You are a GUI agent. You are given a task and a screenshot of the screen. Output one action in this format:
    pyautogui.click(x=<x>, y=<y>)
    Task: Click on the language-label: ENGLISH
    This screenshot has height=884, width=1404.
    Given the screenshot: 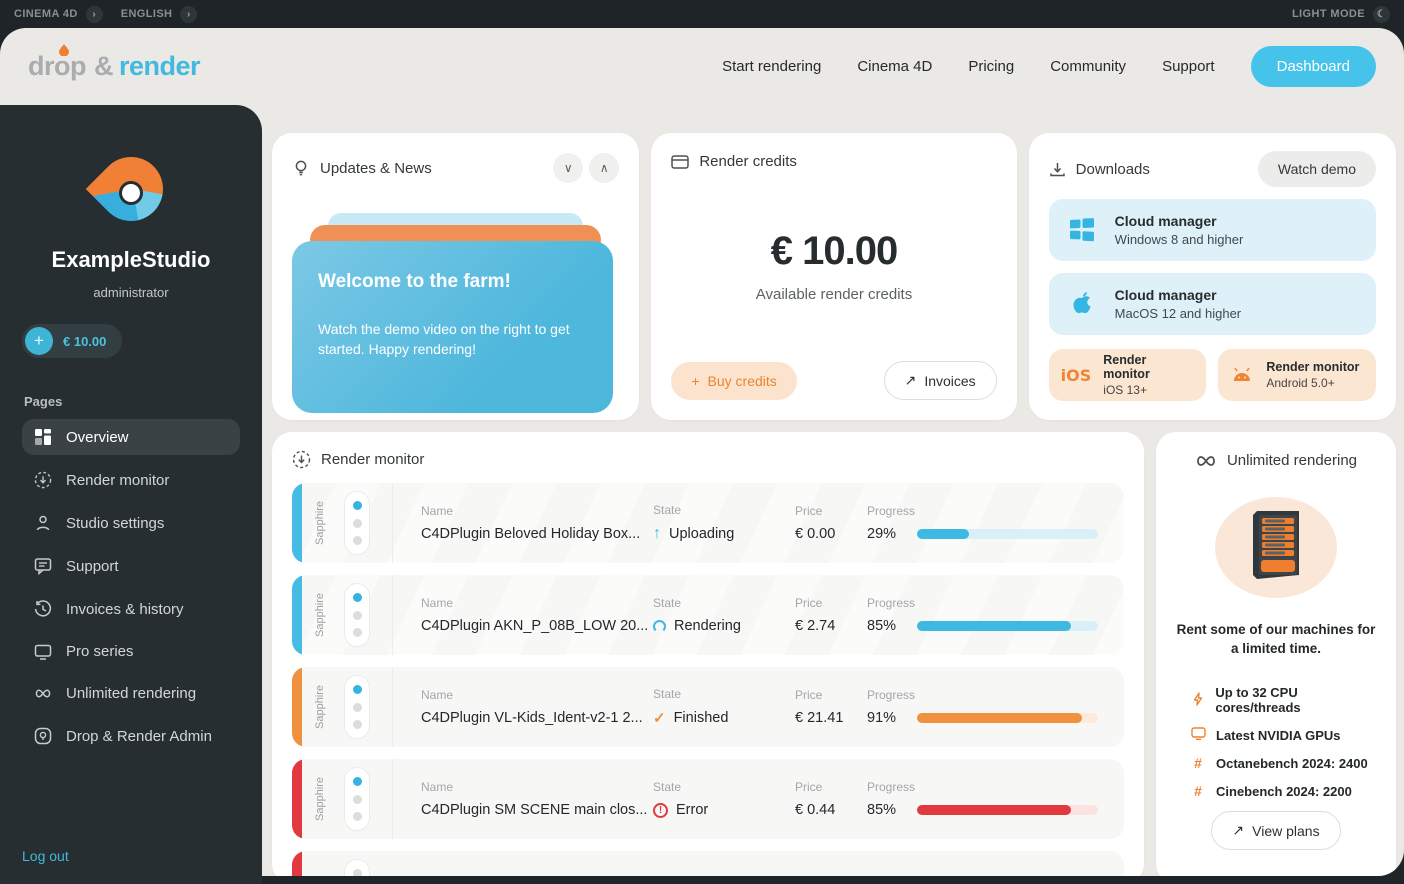 What is the action you would take?
    pyautogui.click(x=146, y=14)
    